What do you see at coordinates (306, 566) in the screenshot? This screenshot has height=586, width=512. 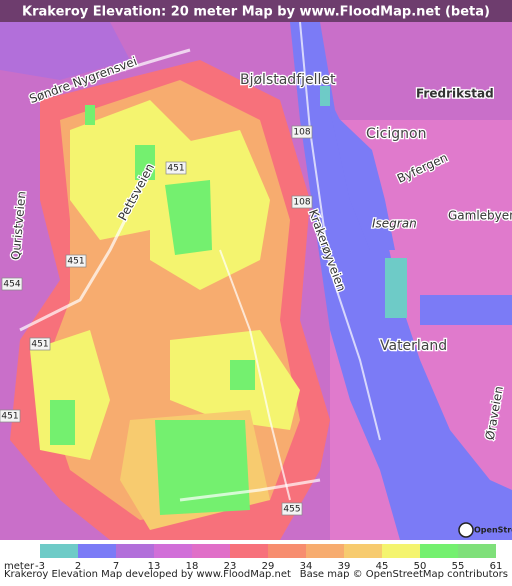 I see `legend-value: 34` at bounding box center [306, 566].